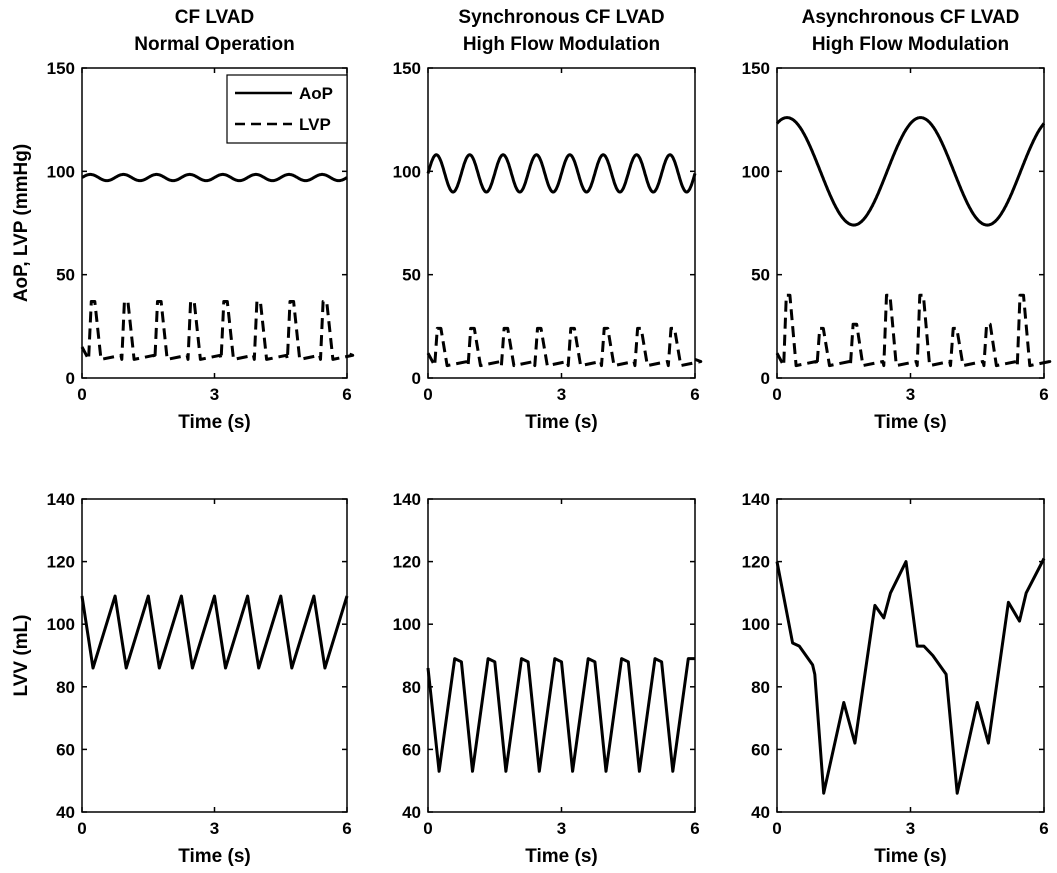  What do you see at coordinates (214, 44) in the screenshot?
I see `chart-title-line: Normal Operation` at bounding box center [214, 44].